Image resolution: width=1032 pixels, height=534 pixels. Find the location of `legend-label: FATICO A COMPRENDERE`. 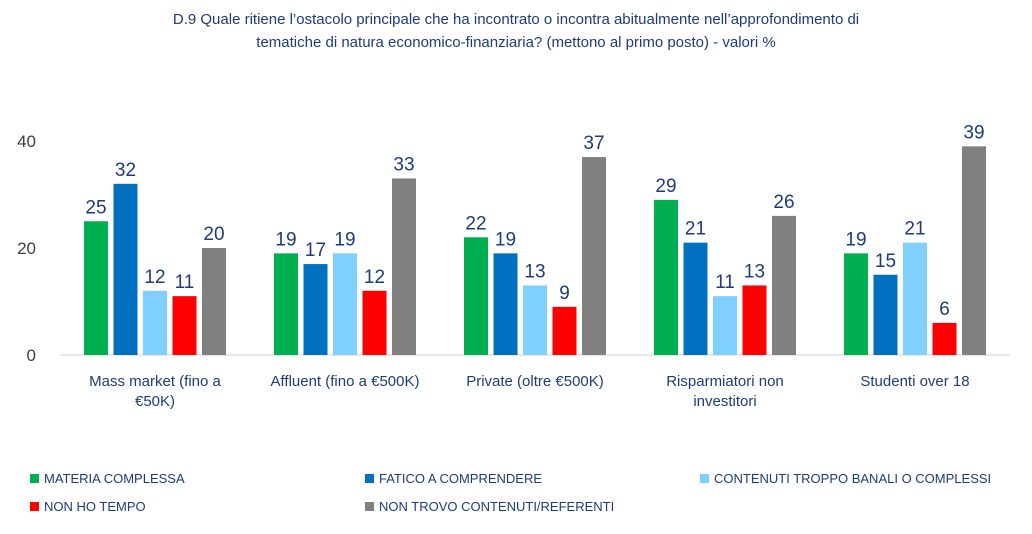

legend-label: FATICO A COMPRENDERE is located at coordinates (461, 478).